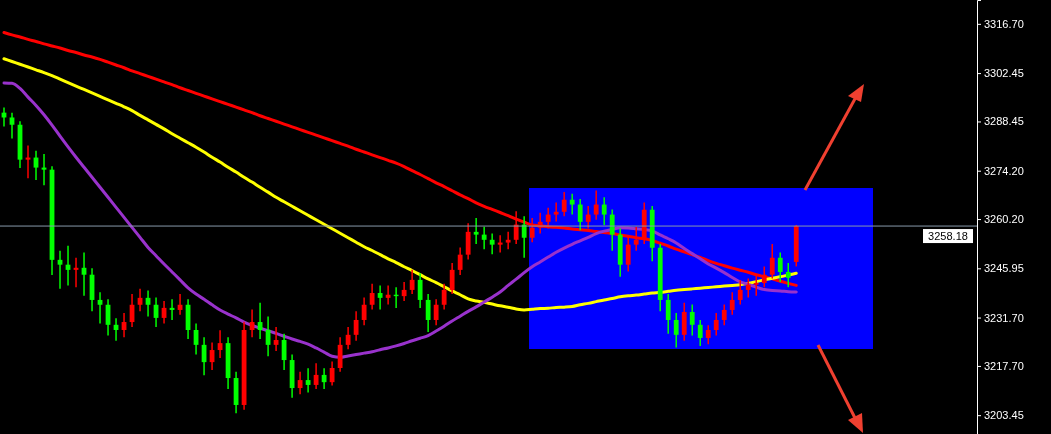 Image resolution: width=1051 pixels, height=434 pixels. I want to click on y-tick-label: 3288.45, so click(1004, 121).